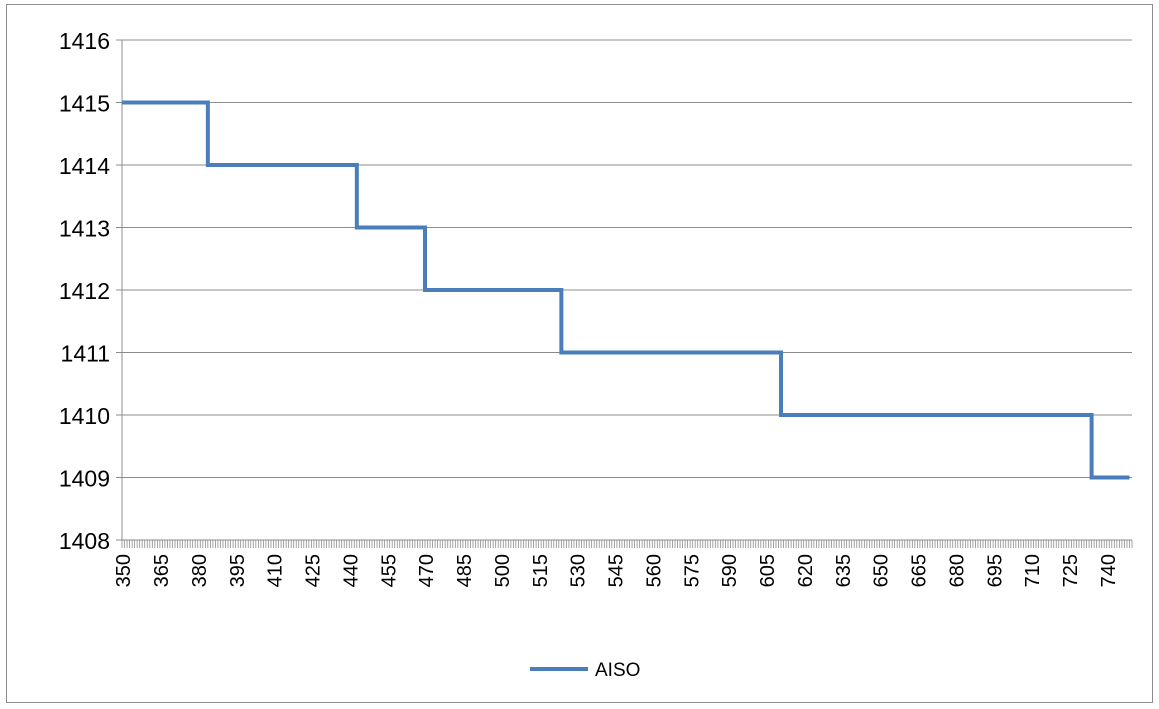  What do you see at coordinates (585, 670) in the screenshot?
I see `legend: AISO` at bounding box center [585, 670].